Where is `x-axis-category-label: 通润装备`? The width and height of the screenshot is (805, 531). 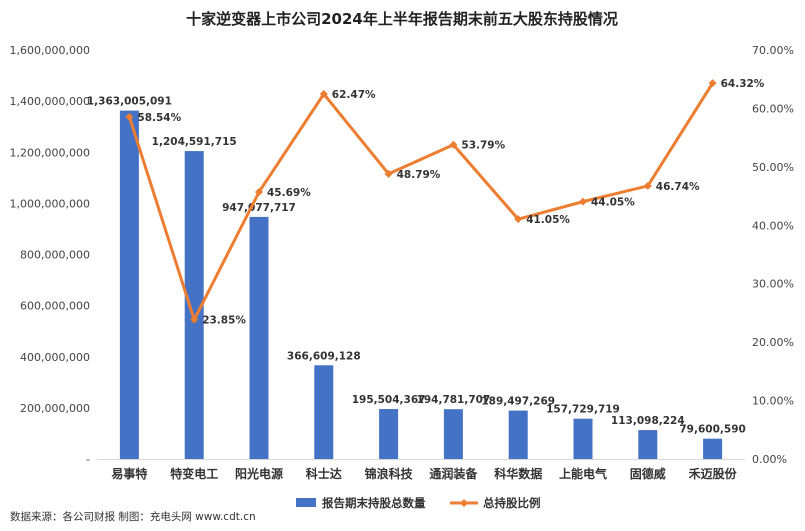 x-axis-category-label: 通润装备 is located at coordinates (453, 473).